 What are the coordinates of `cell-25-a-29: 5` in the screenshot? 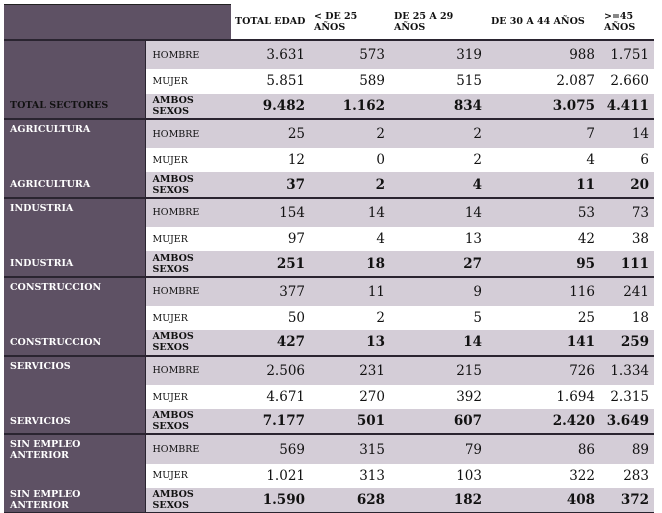 It's located at (477, 318).